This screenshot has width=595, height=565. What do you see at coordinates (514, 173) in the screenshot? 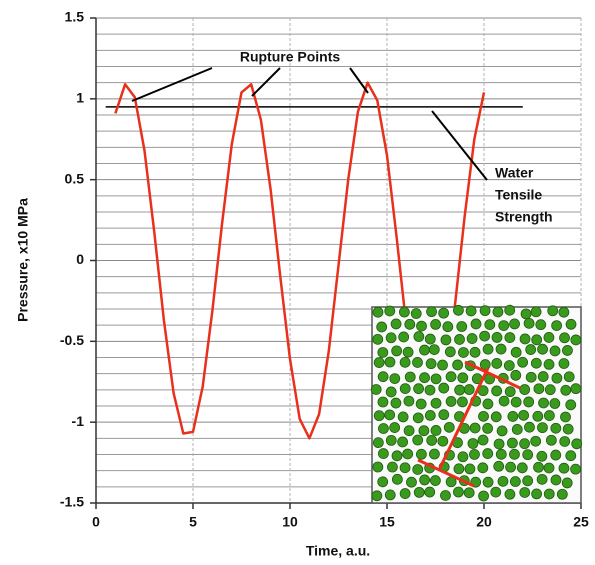
I see `annotation: Water` at bounding box center [514, 173].